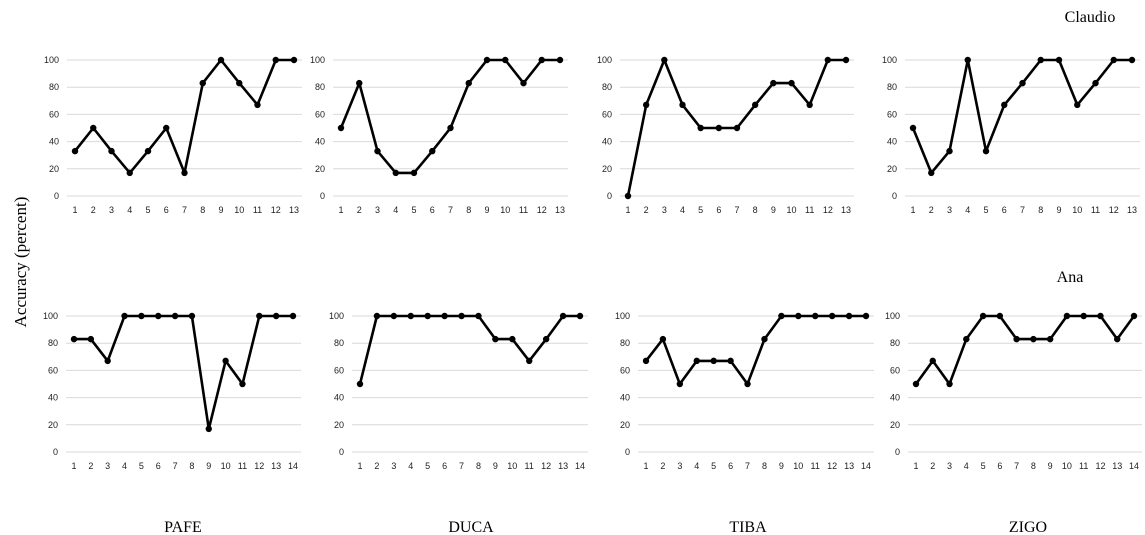 The image size is (1145, 535). What do you see at coordinates (1070, 277) in the screenshot?
I see `row-label-ana: Ana` at bounding box center [1070, 277].